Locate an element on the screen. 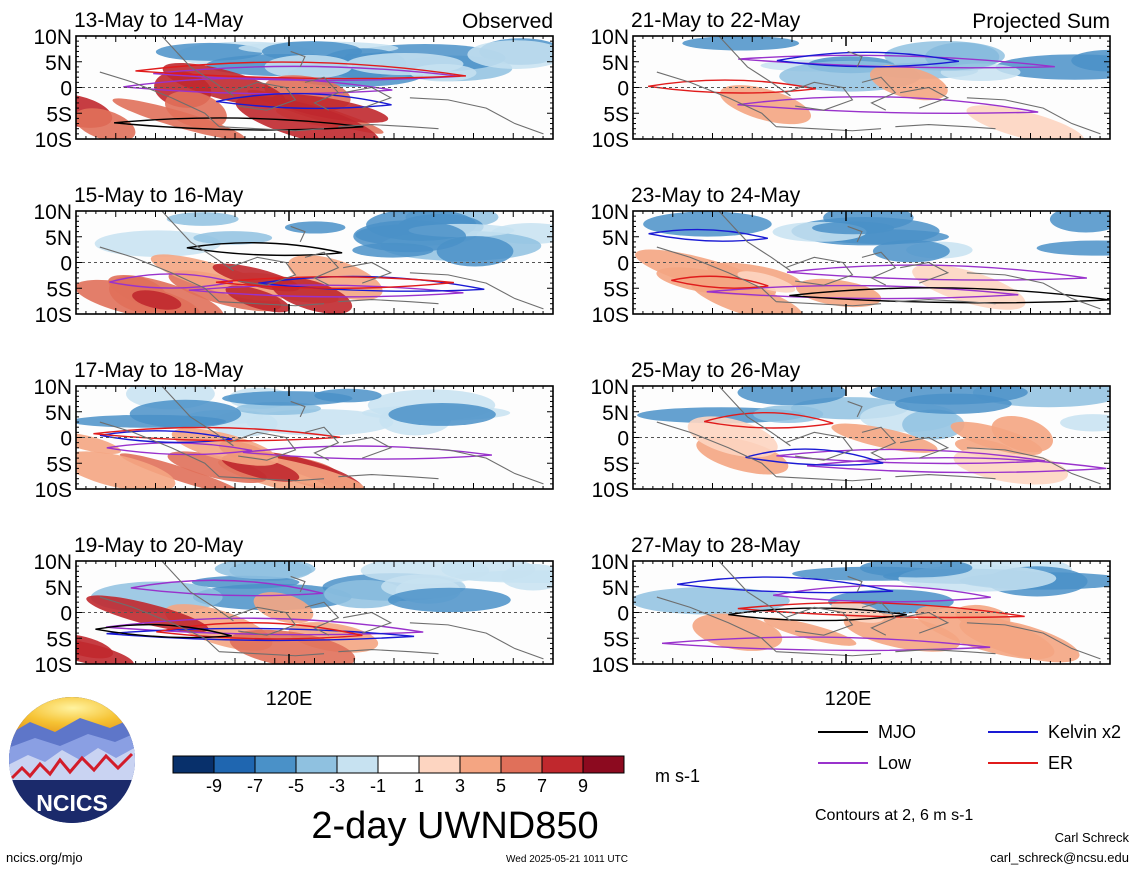 The width and height of the screenshot is (1135, 873). colorbar-tick-label: 7 is located at coordinates (542, 786).